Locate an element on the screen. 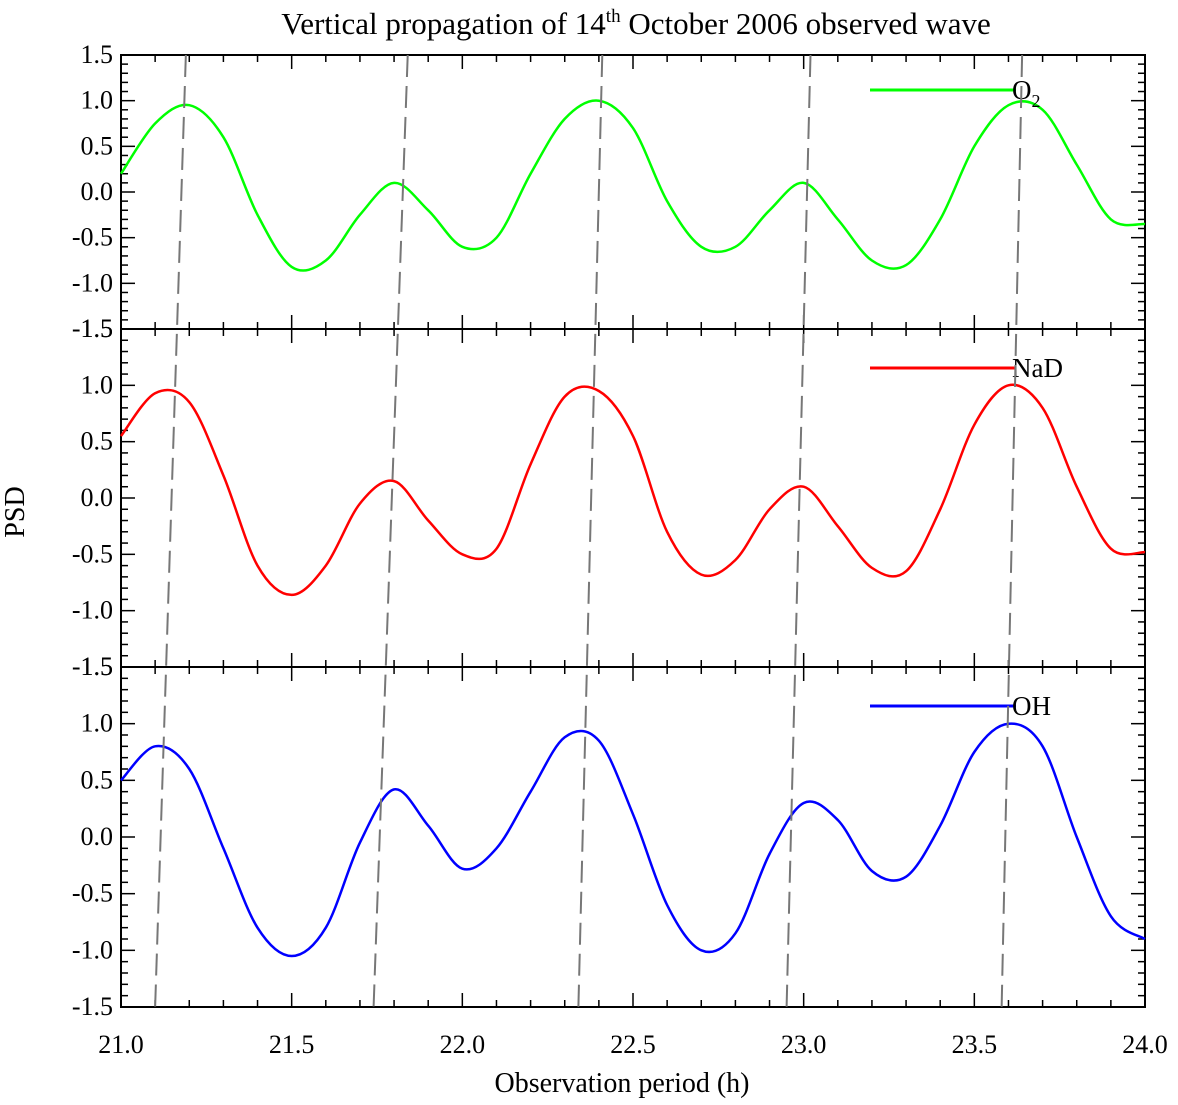 The image size is (1178, 1105). x-tick-label: 23.0 is located at coordinates (804, 1044).